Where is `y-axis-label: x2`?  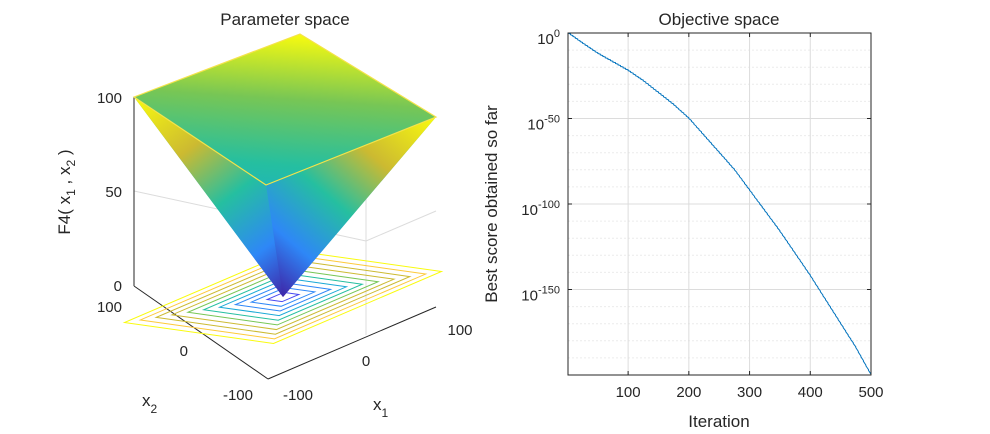 y-axis-label: x2 is located at coordinates (150, 403).